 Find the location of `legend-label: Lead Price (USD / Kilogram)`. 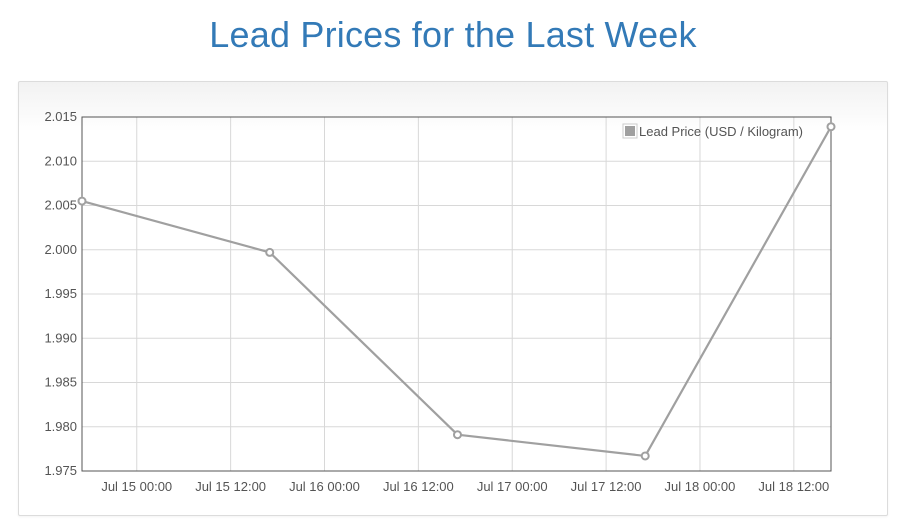

legend-label: Lead Price (USD / Kilogram) is located at coordinates (721, 131).